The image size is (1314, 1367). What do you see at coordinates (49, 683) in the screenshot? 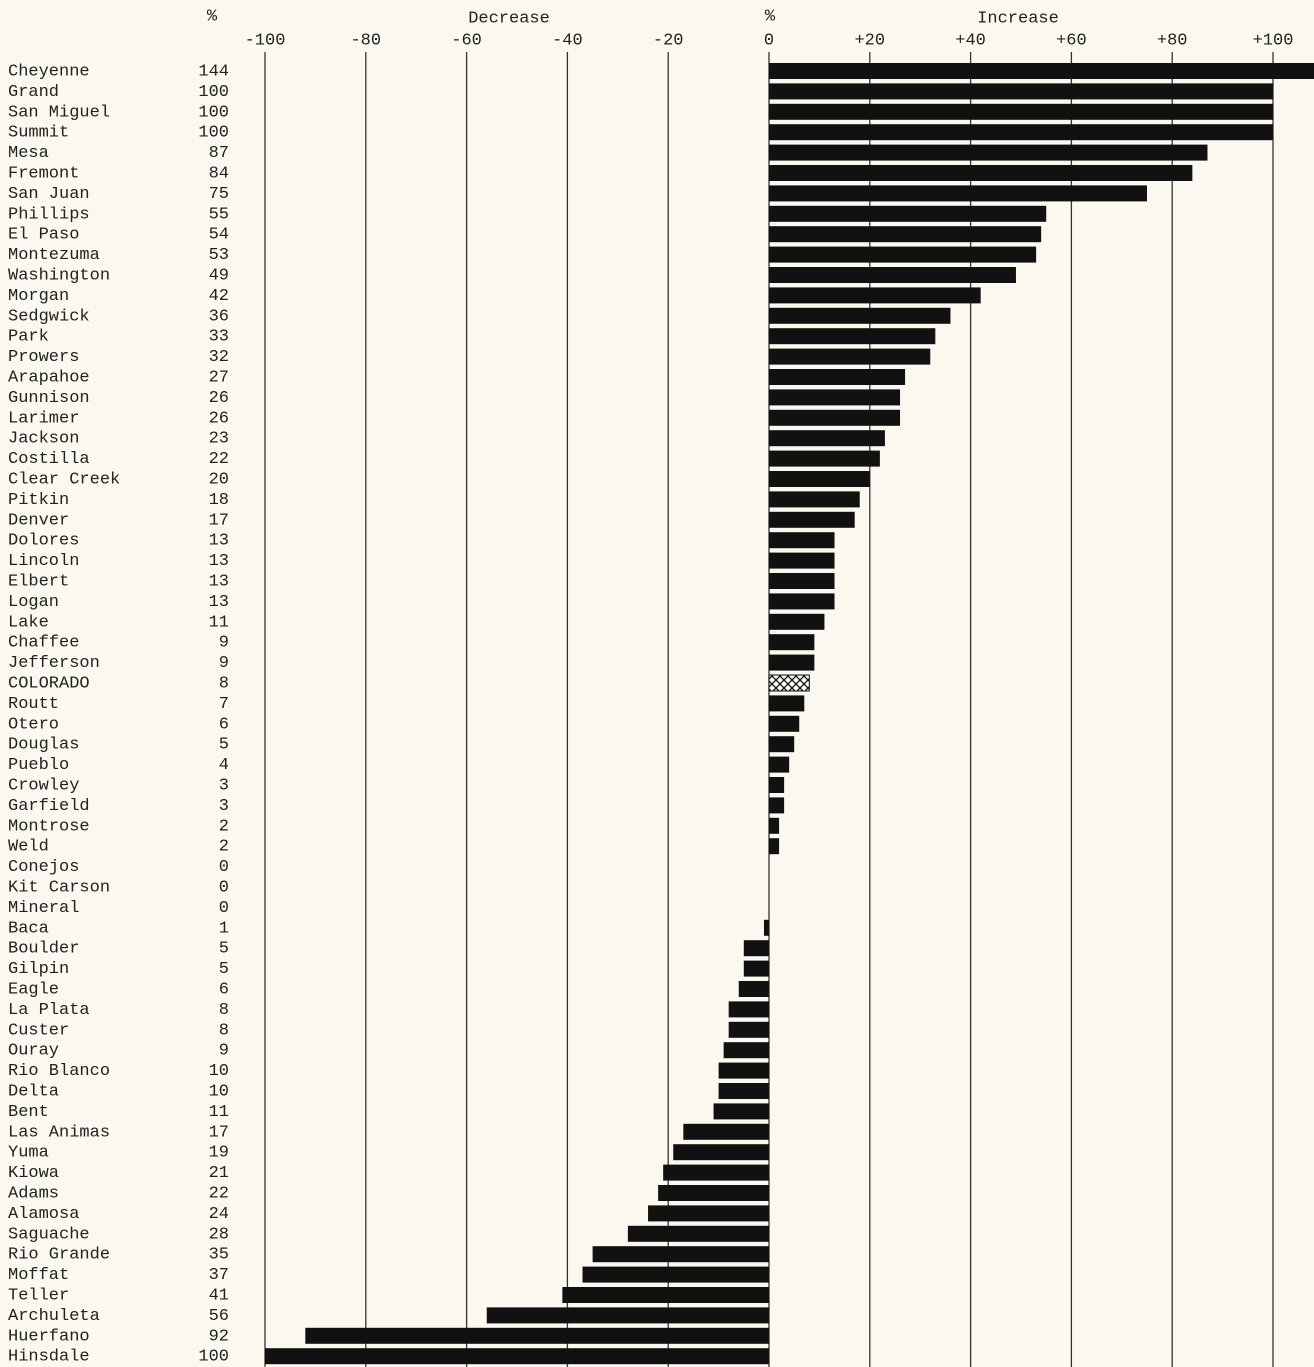
I see `category-label: COLORADO` at bounding box center [49, 683].